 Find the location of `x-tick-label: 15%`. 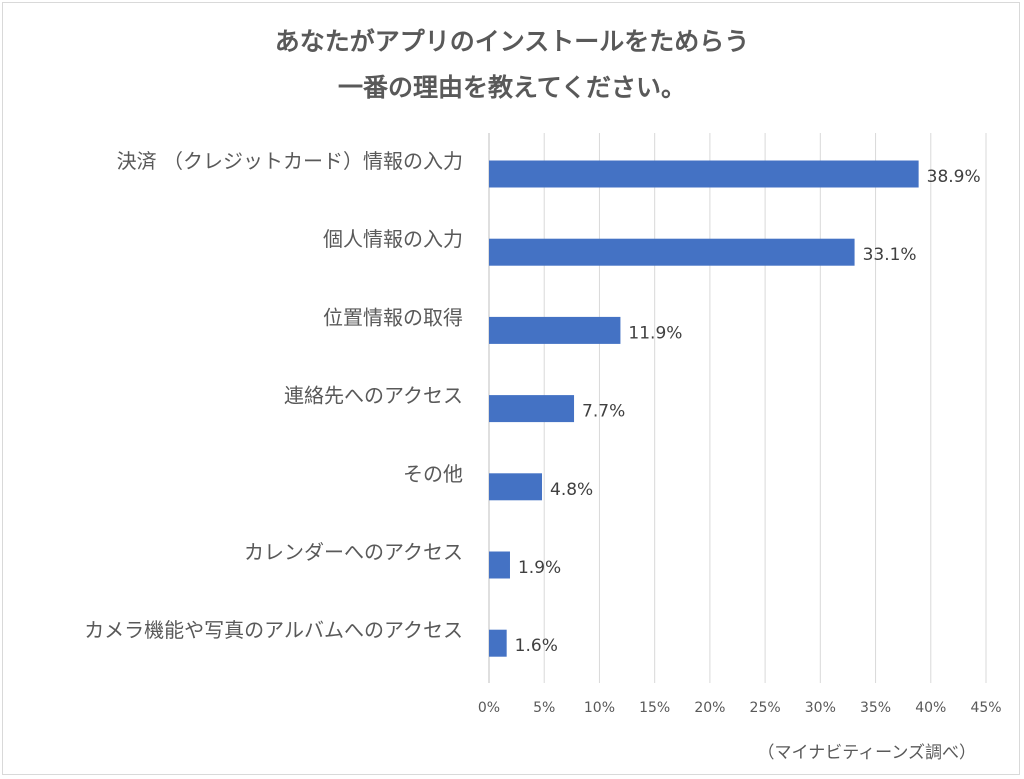

x-tick-label: 15% is located at coordinates (654, 708).